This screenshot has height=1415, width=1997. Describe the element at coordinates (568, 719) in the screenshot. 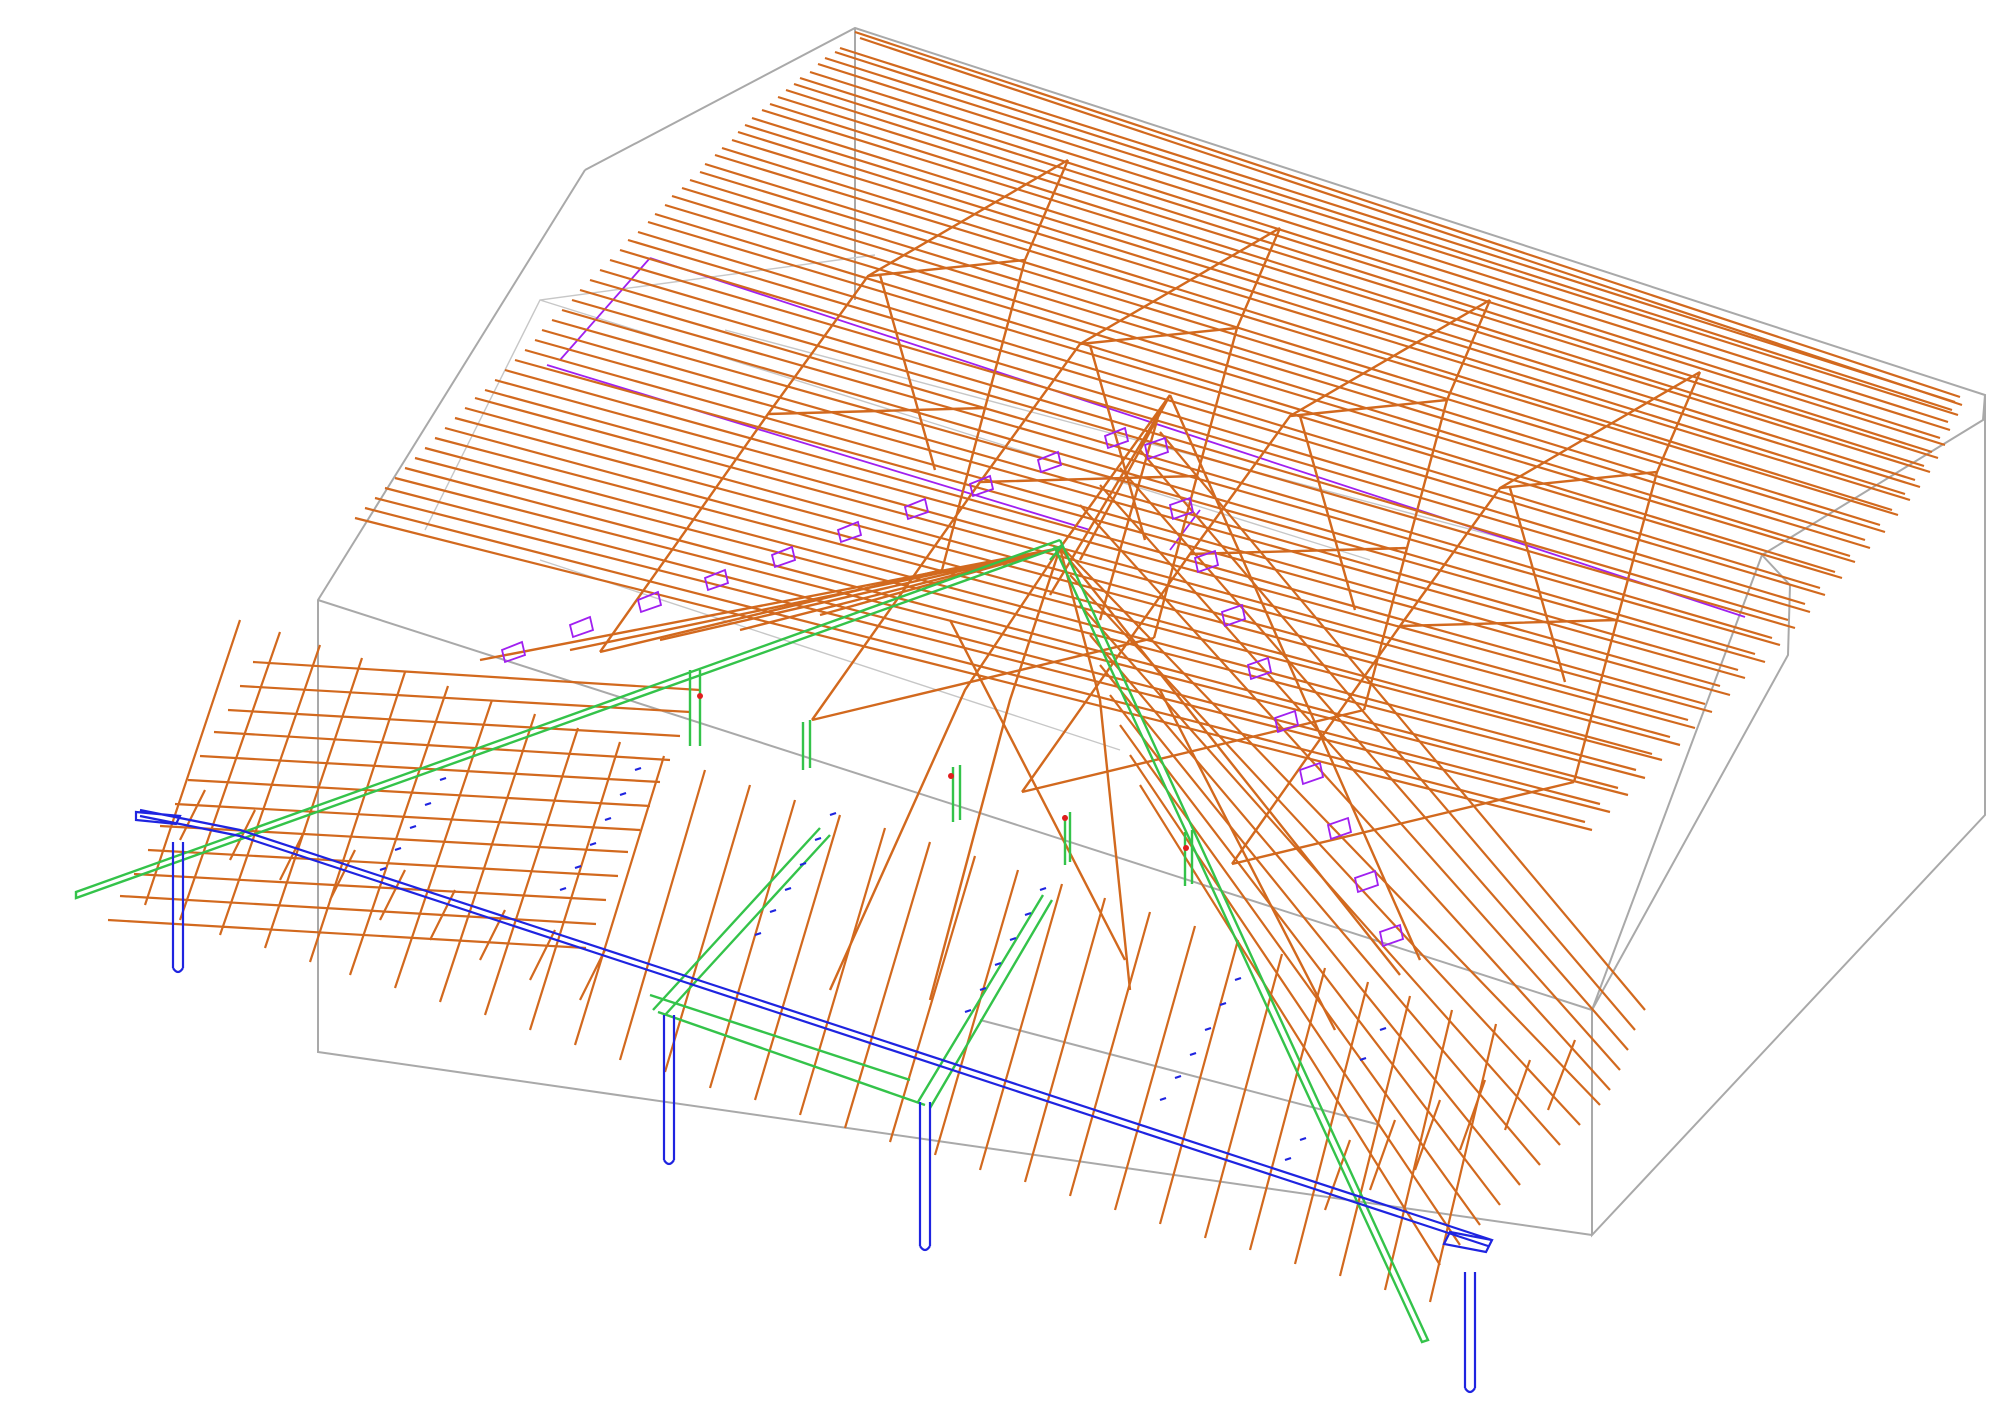

I see `left-hip-rafter` at that location.